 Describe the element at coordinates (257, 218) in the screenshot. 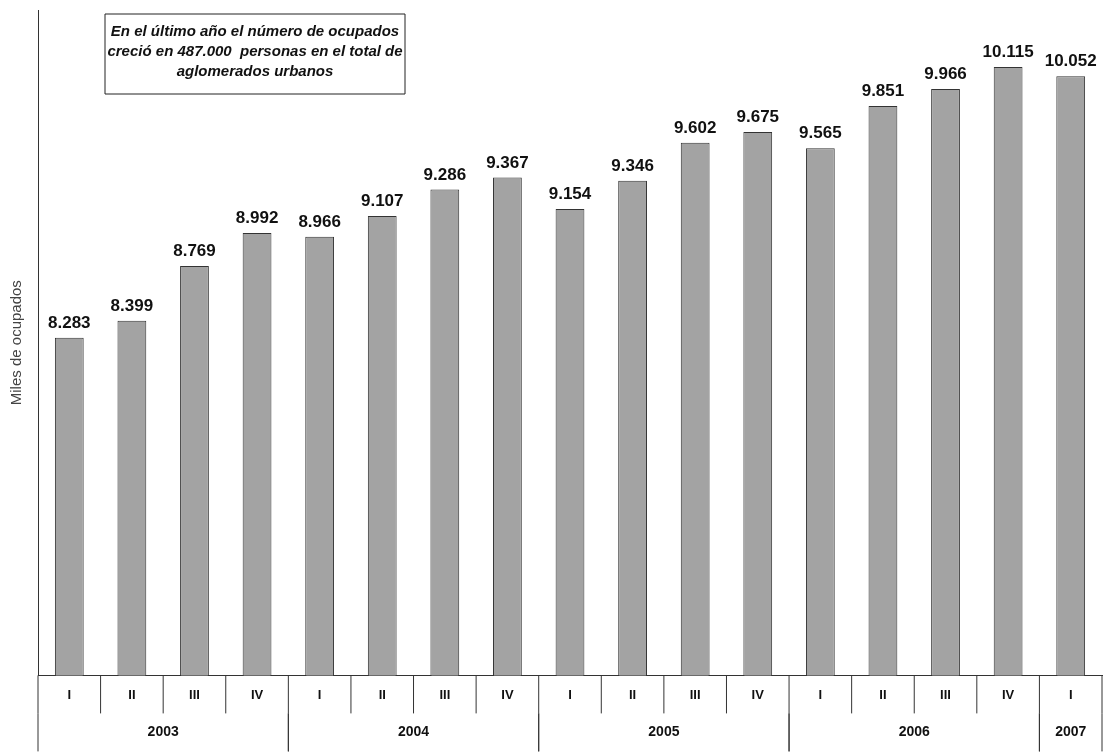

I see `data-label: 8.992` at that location.